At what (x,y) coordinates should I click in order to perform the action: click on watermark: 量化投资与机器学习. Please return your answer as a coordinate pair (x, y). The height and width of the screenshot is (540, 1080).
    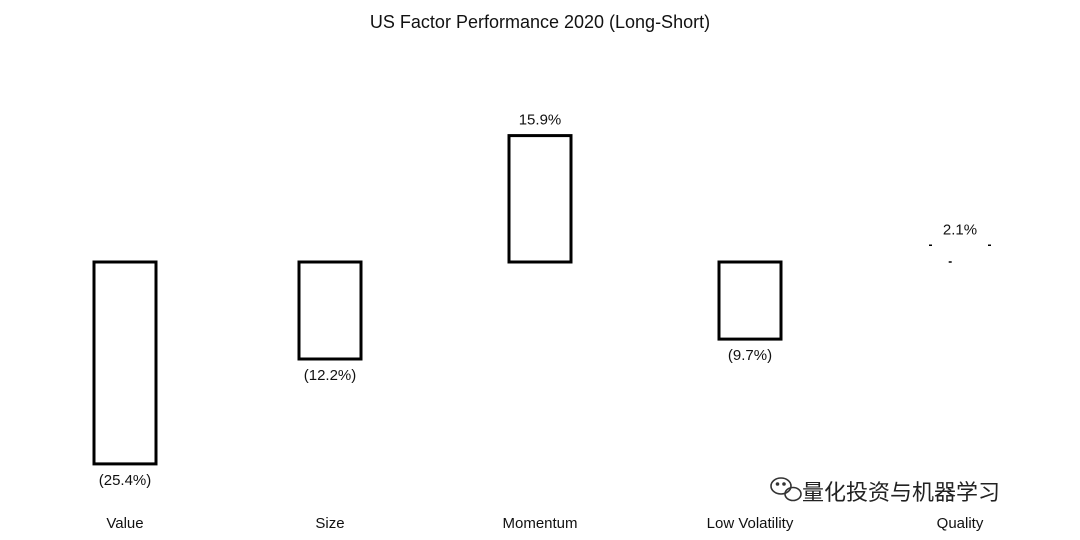
    Looking at the image, I should click on (885, 491).